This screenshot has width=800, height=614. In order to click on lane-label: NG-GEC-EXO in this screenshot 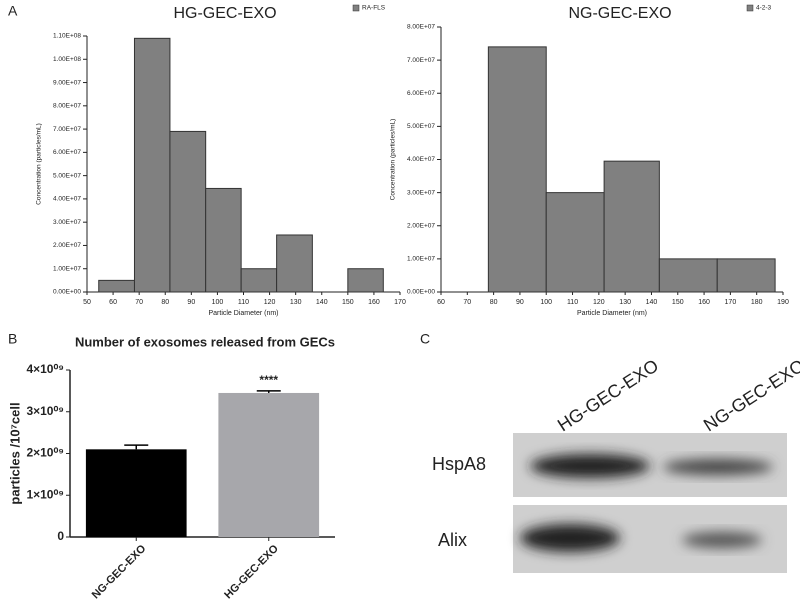, I will do `click(750, 395)`.